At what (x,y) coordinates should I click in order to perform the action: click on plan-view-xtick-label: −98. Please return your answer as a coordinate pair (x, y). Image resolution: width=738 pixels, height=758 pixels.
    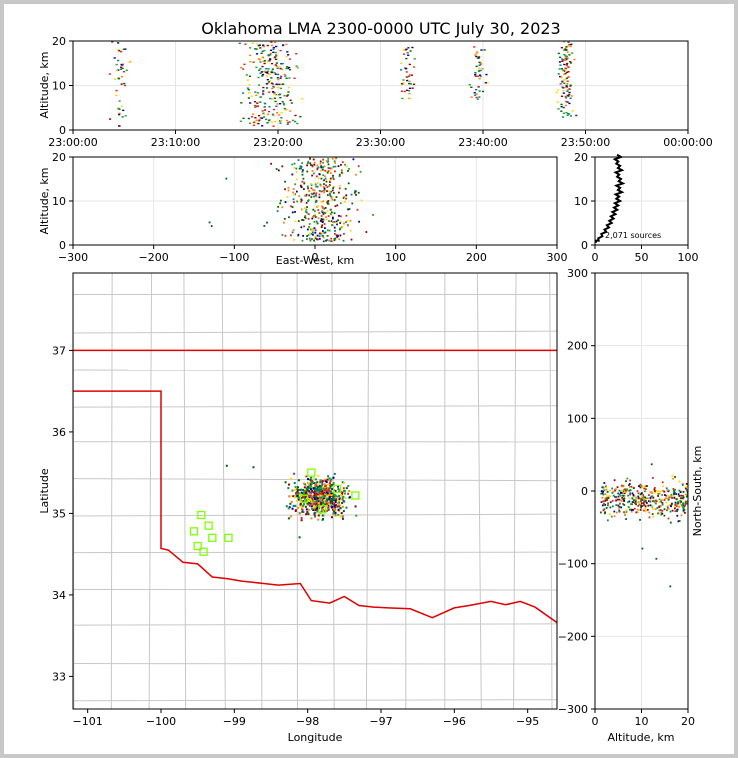
    Looking at the image, I should click on (307, 721).